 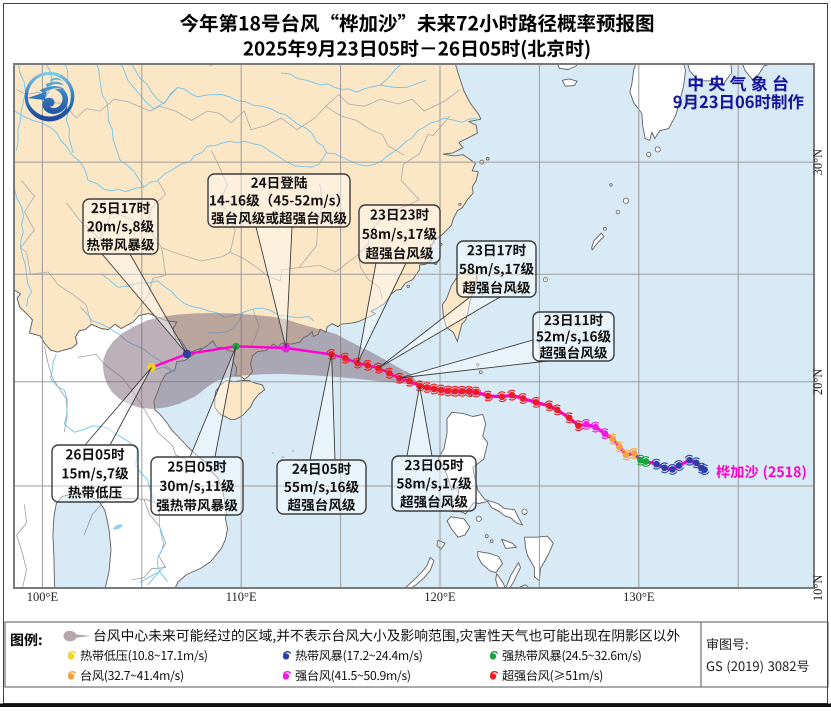 What do you see at coordinates (440, 597) in the screenshot?
I see `svg-text: 120°E` at bounding box center [440, 597].